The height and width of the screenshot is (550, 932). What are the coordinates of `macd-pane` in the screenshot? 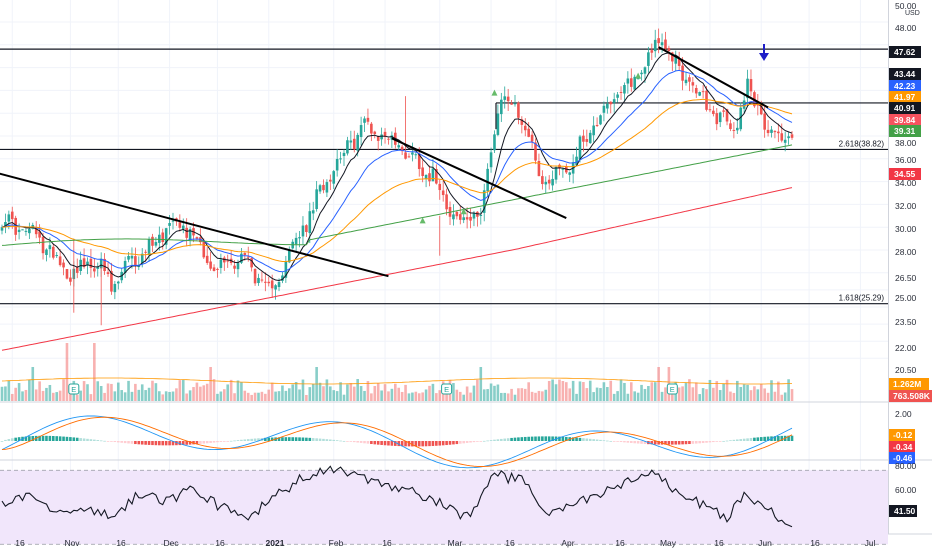 It's located at (397, 442).